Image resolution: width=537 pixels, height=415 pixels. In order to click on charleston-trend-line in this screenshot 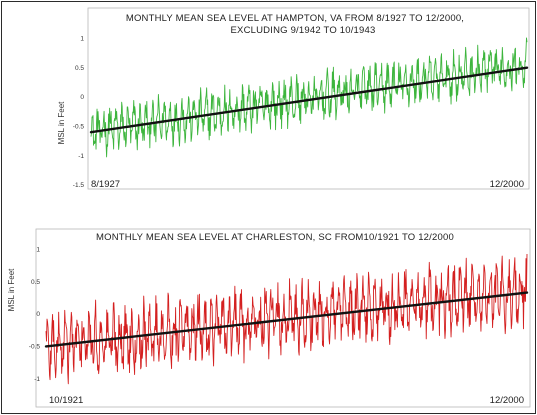, I will do `click(286, 319)`.